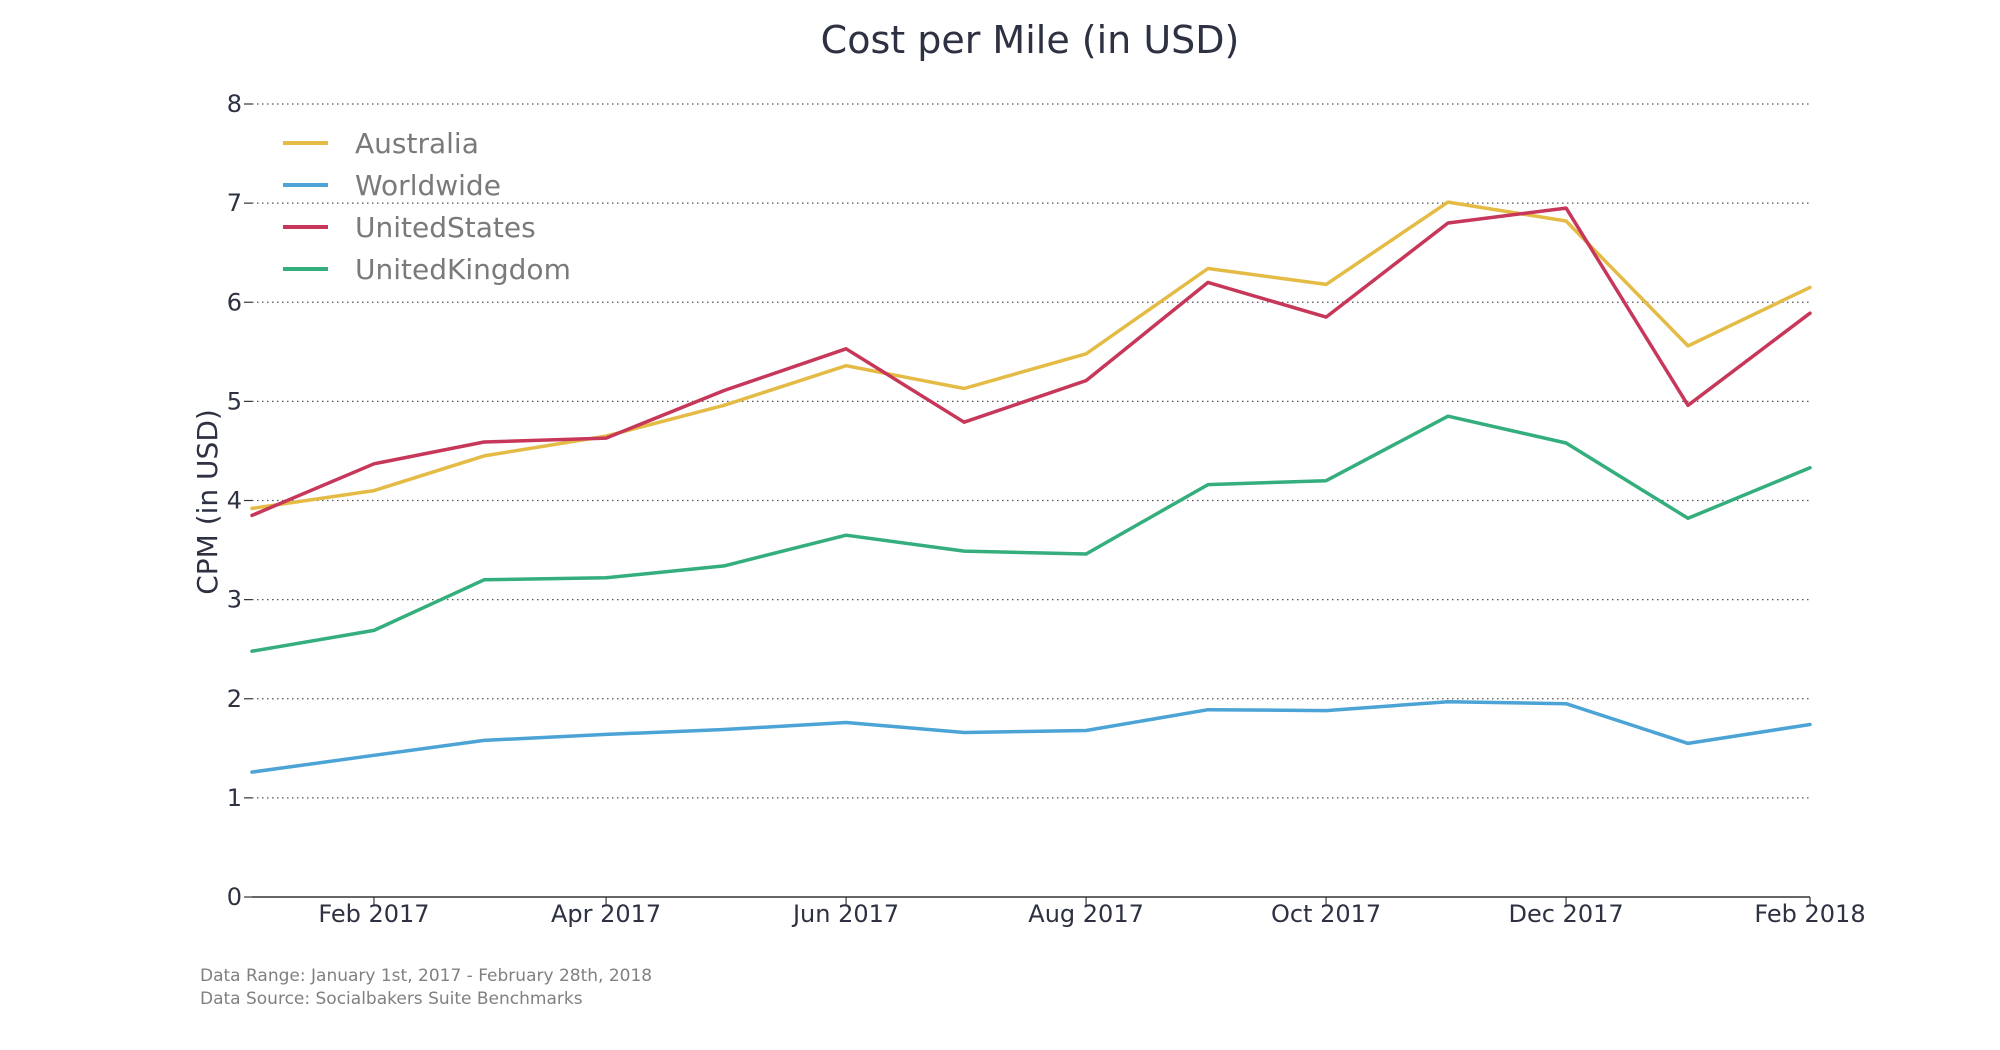 This screenshot has width=2000, height=1050. What do you see at coordinates (234, 600) in the screenshot?
I see `y-tick-label: 3` at bounding box center [234, 600].